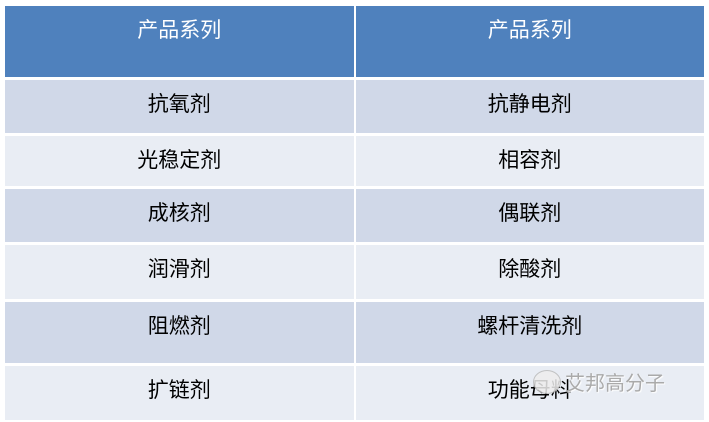  I want to click on table-cell: 成核剂, so click(179, 215).